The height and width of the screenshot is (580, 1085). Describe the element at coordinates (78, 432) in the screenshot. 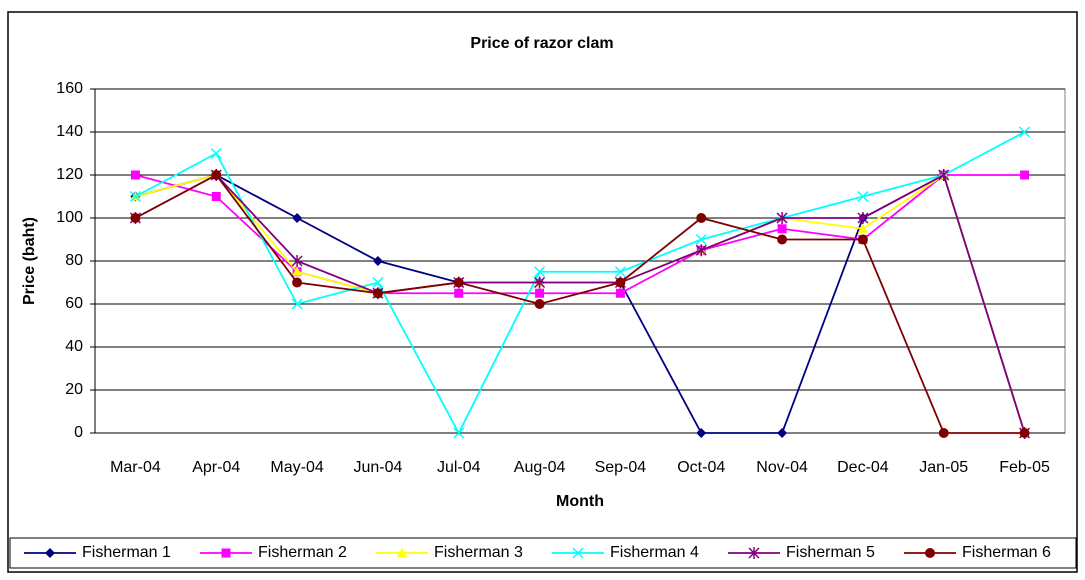

I see `y-tick-label: 0` at that location.